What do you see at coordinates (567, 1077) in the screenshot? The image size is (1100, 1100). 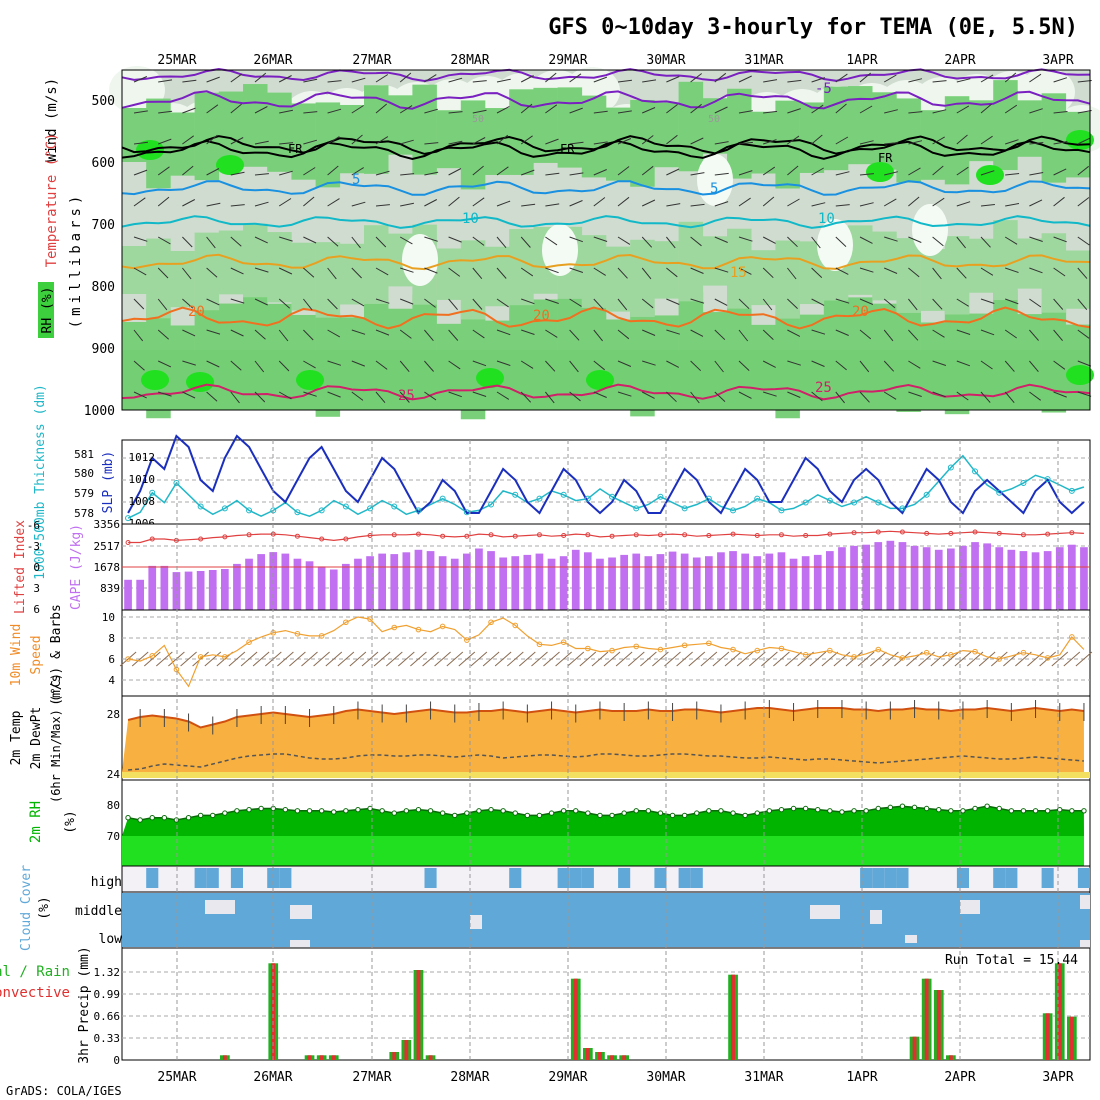 I see `bottom-date-label: 29MAR` at bounding box center [567, 1077].